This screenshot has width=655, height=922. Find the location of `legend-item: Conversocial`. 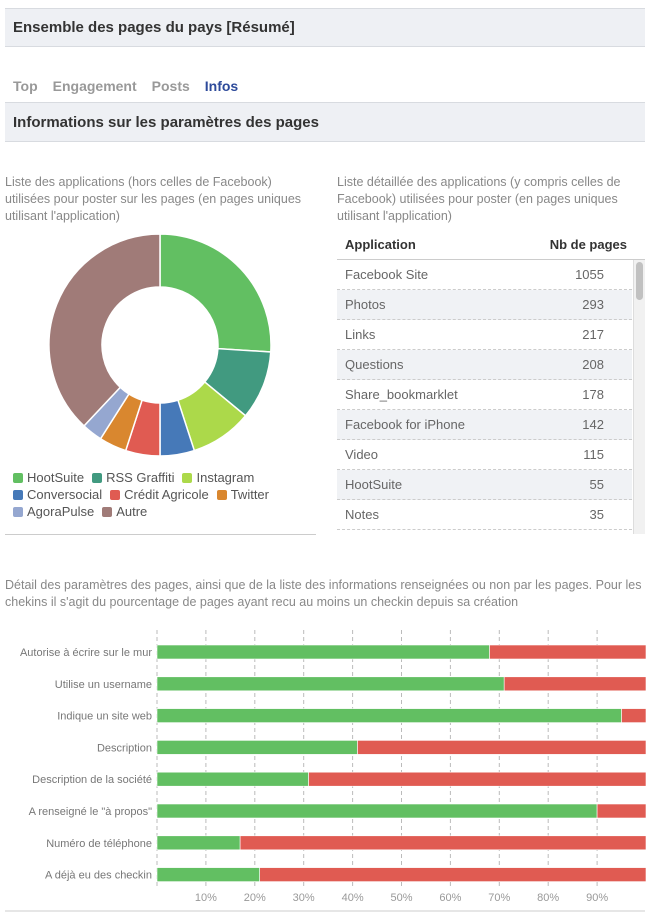

legend-item: Conversocial is located at coordinates (57, 494).